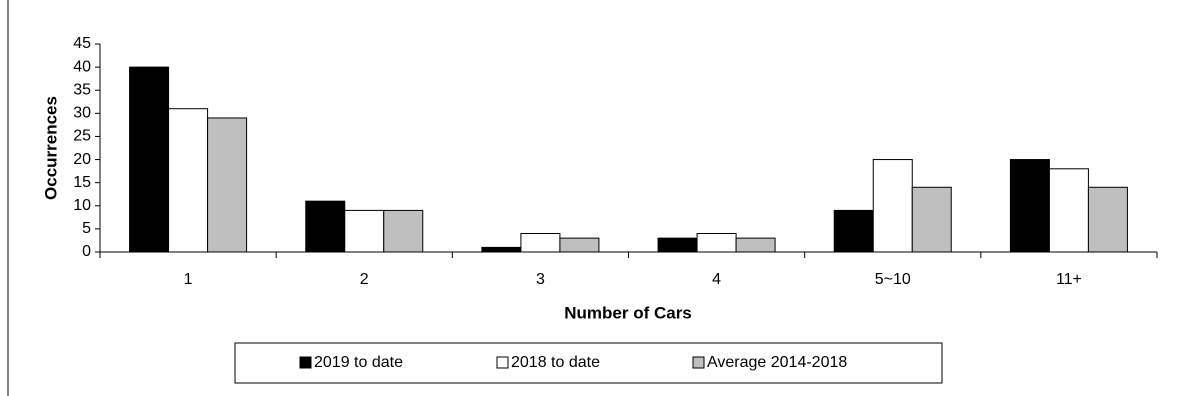 Image resolution: width=1182 pixels, height=396 pixels. What do you see at coordinates (82, 89) in the screenshot?
I see `y-tick-label: 35` at bounding box center [82, 89].